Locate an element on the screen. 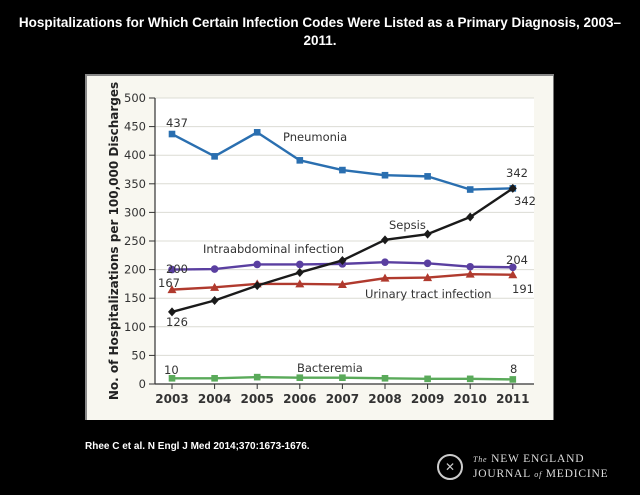  publisher-line2a: JOURNAL is located at coordinates (502, 474).